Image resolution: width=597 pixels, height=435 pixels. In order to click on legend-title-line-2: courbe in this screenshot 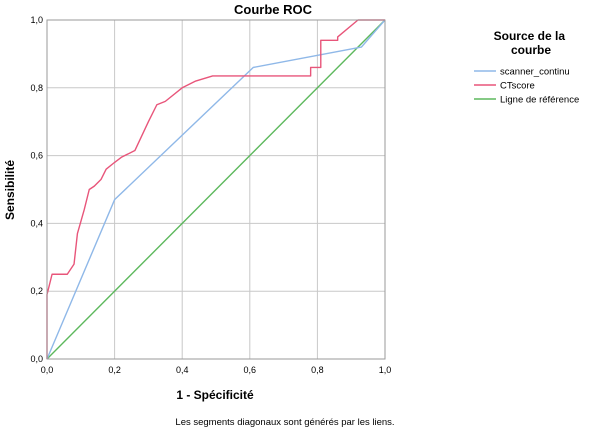, I will do `click(531, 50)`.